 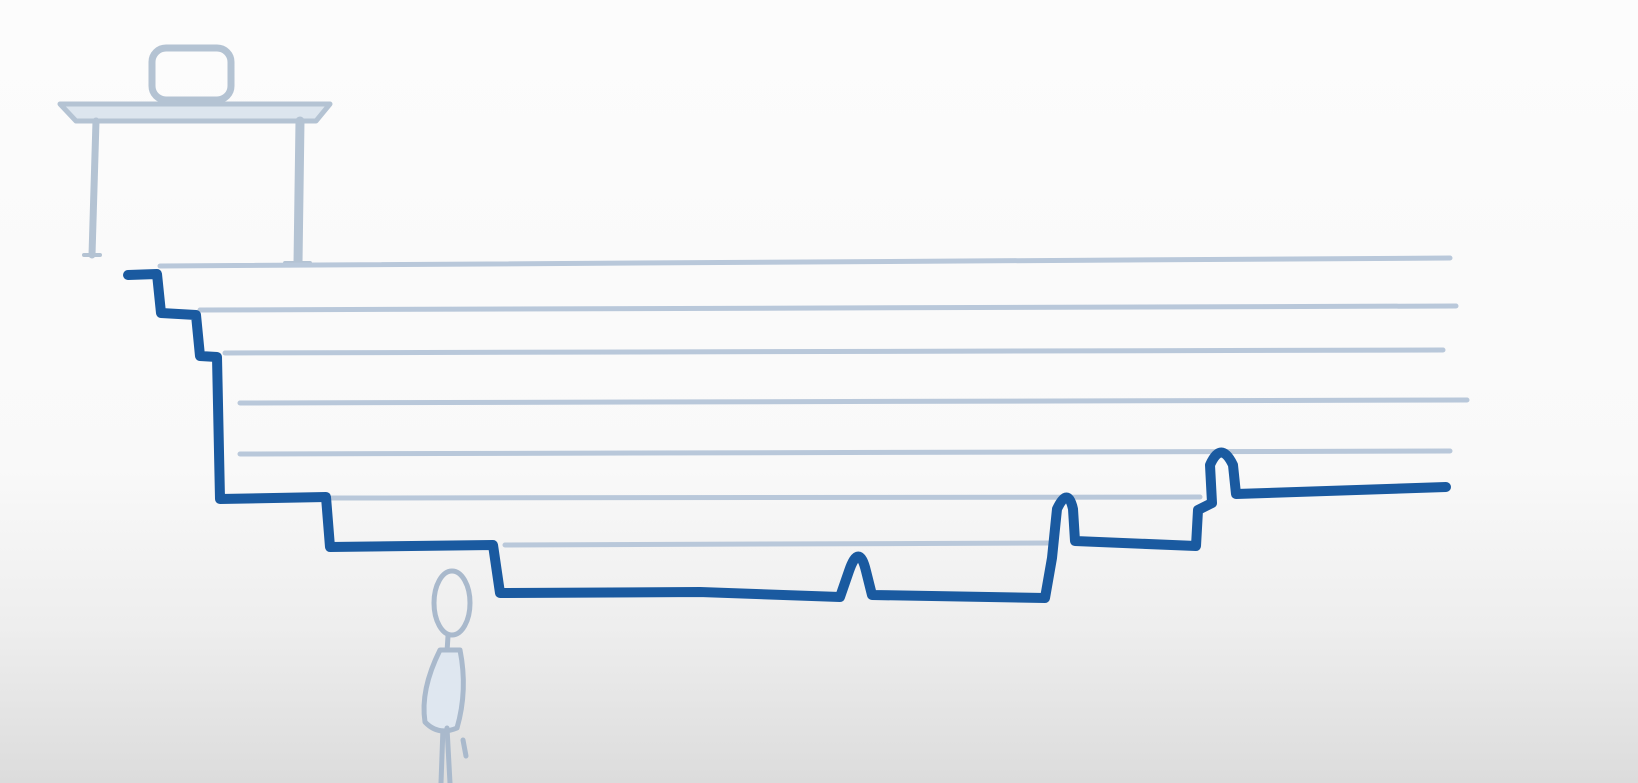 I want to click on stick-figure-leg, so click(x=448, y=754).